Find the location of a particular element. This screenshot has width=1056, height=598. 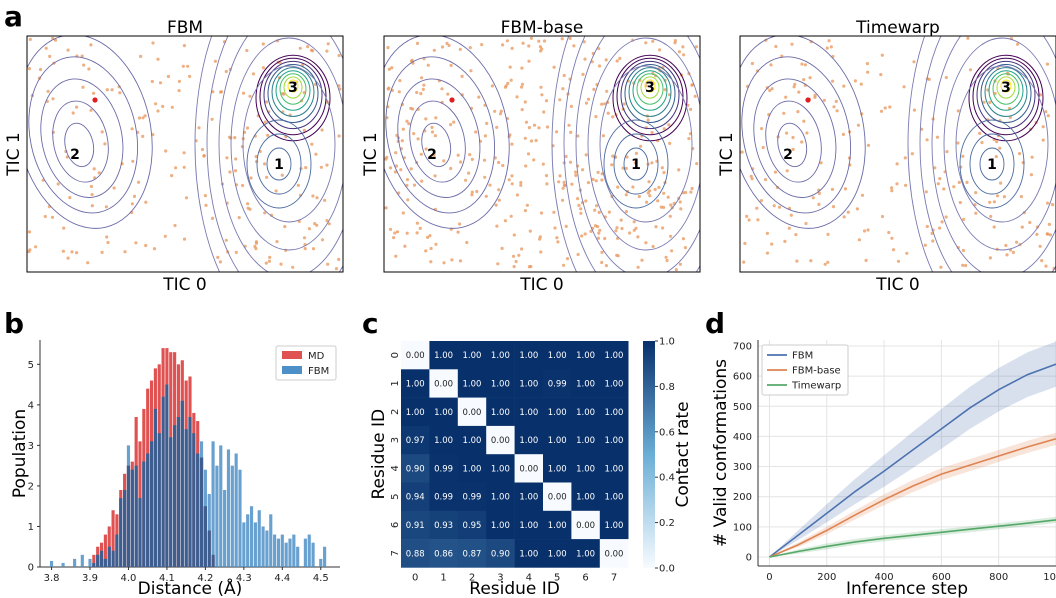

x-tick-label: 200 is located at coordinates (826, 577).